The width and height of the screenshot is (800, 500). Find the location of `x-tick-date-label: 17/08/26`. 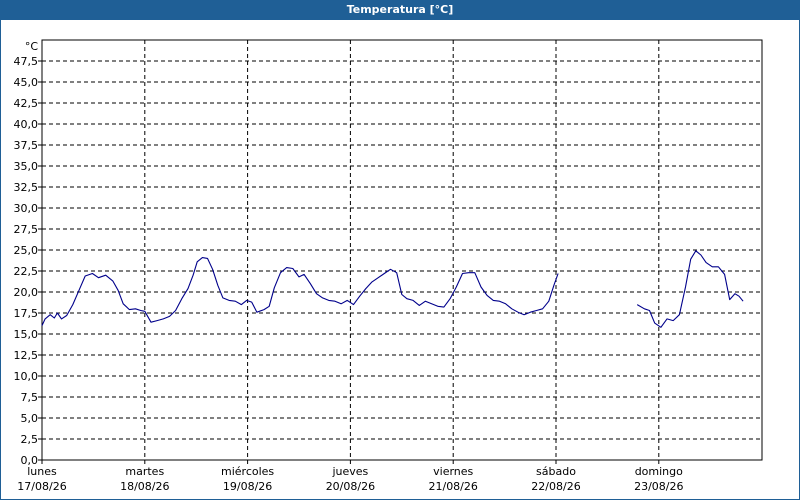

x-tick-date-label: 17/08/26 is located at coordinates (41, 486).